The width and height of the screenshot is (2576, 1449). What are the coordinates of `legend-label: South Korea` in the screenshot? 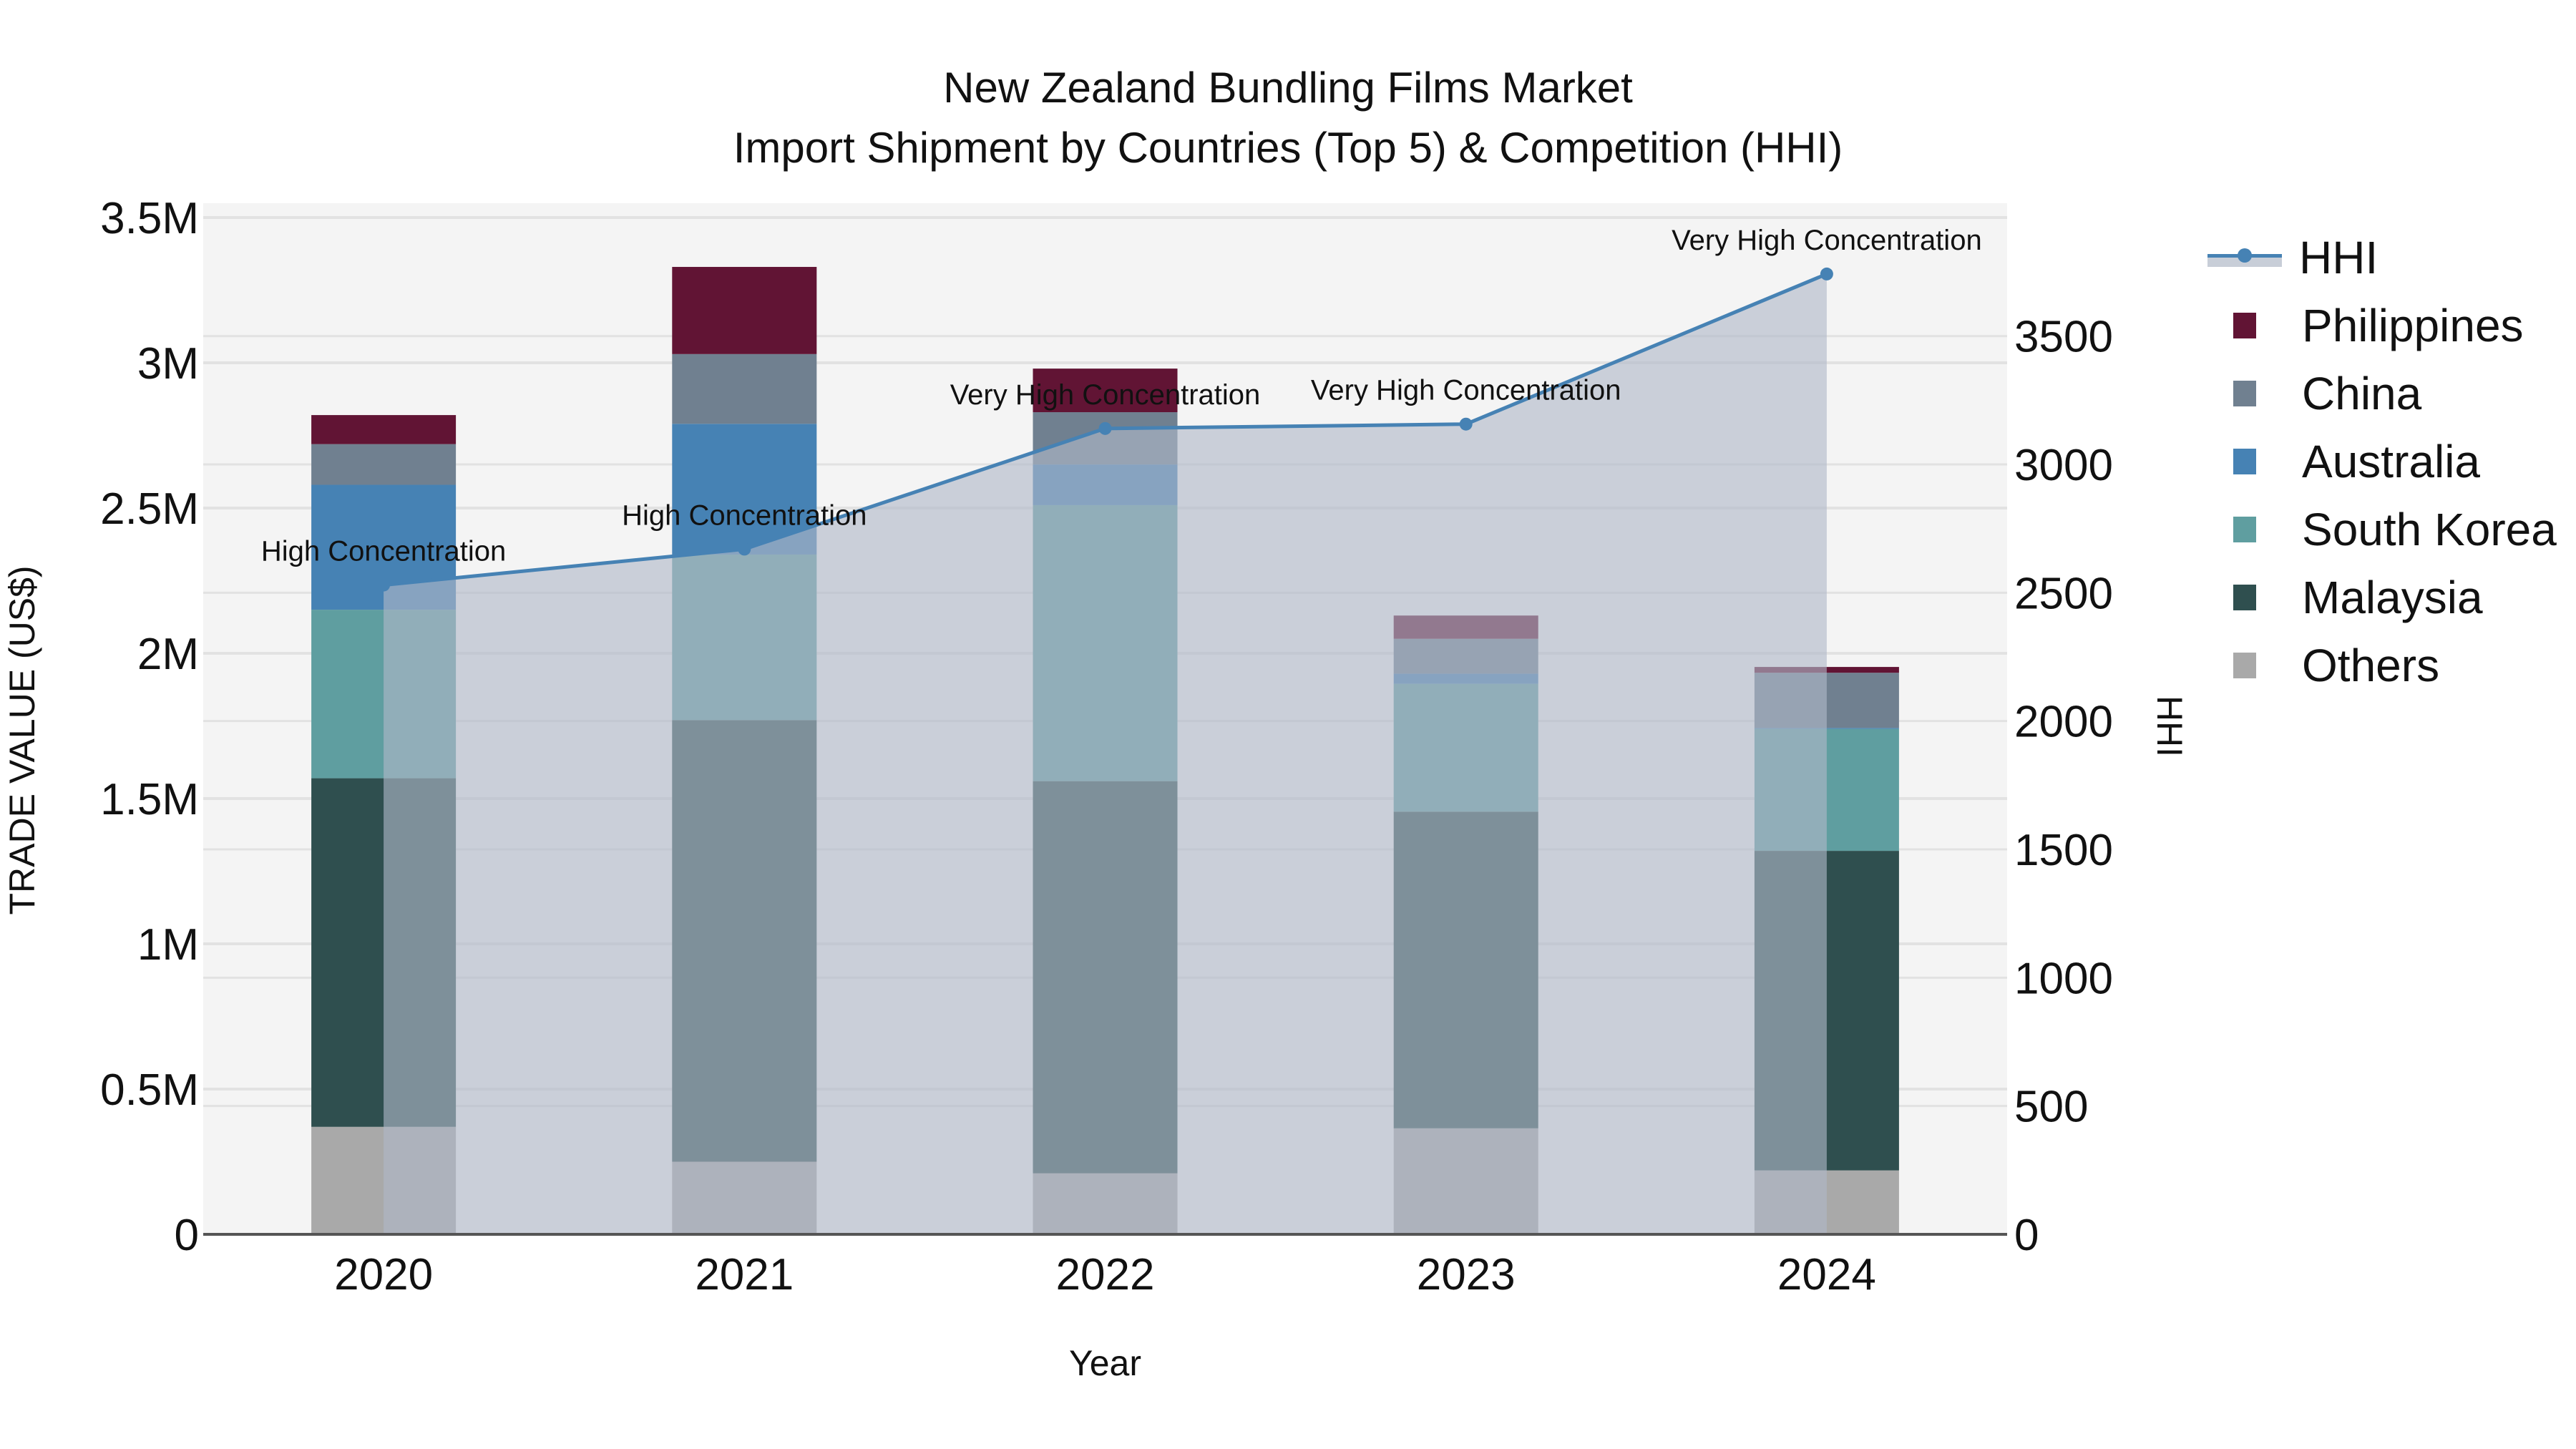 It's located at (2429, 529).